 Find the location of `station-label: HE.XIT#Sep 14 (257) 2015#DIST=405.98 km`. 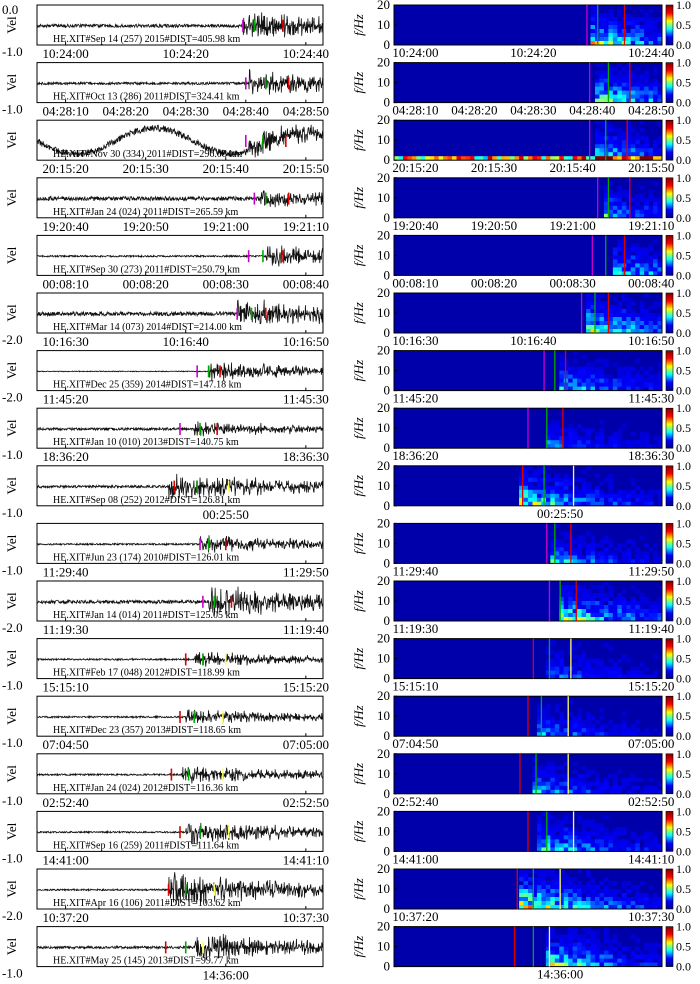

station-label: HE.XIT#Sep 14 (257) 2015#DIST=405.98 km is located at coordinates (147, 39).